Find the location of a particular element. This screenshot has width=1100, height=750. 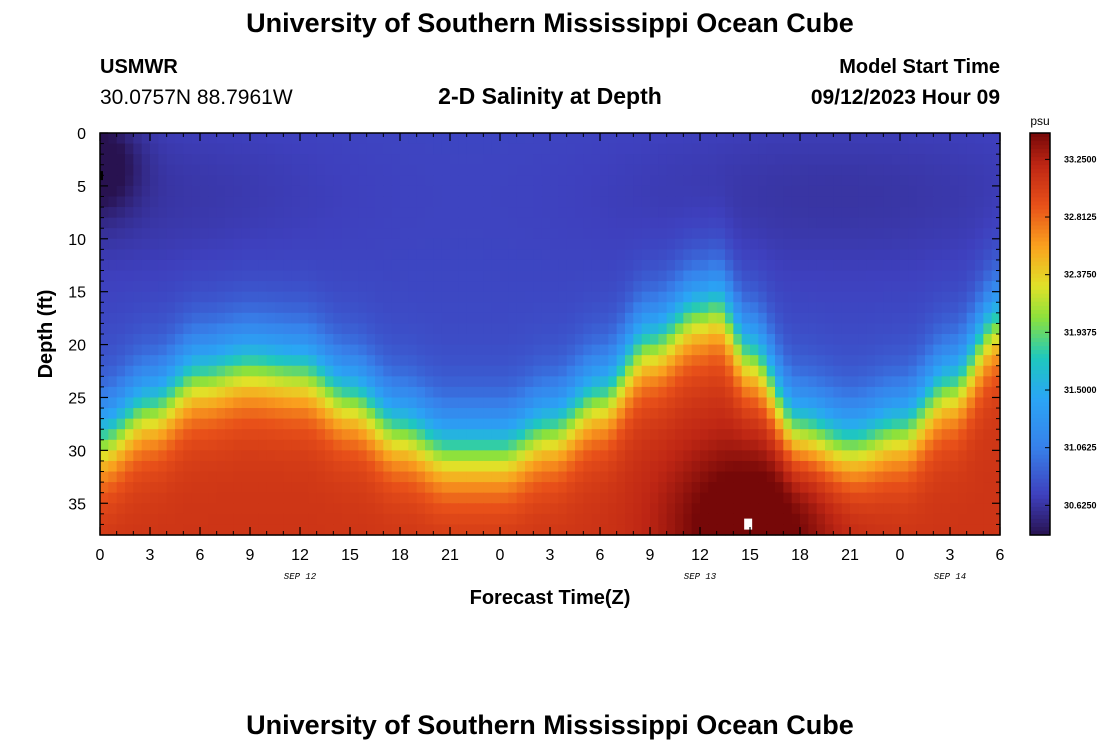

y-tick-label: 35 is located at coordinates (77, 504).